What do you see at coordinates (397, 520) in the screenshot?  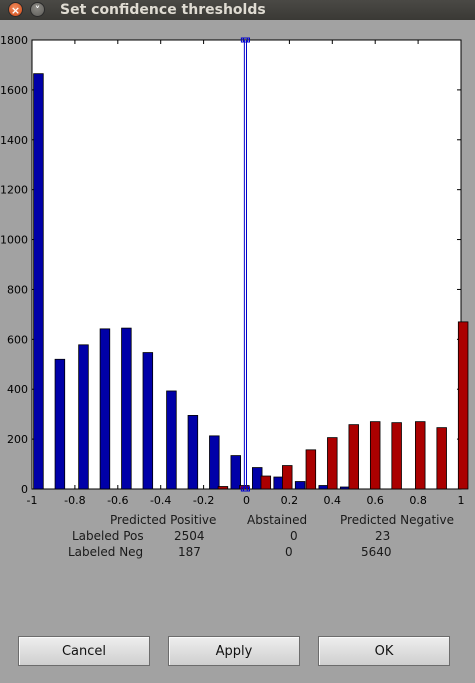 I see `header-predicted-negative: Predicted Negative` at bounding box center [397, 520].